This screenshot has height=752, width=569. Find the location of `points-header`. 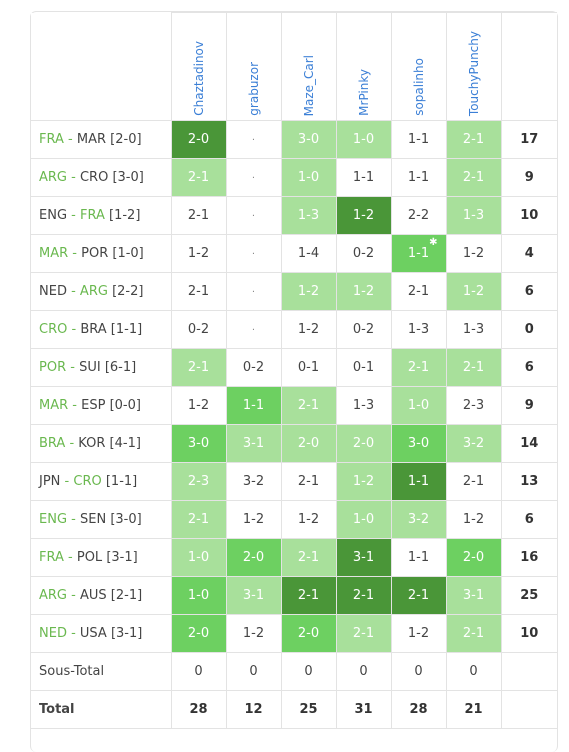

points-header is located at coordinates (528, 66).